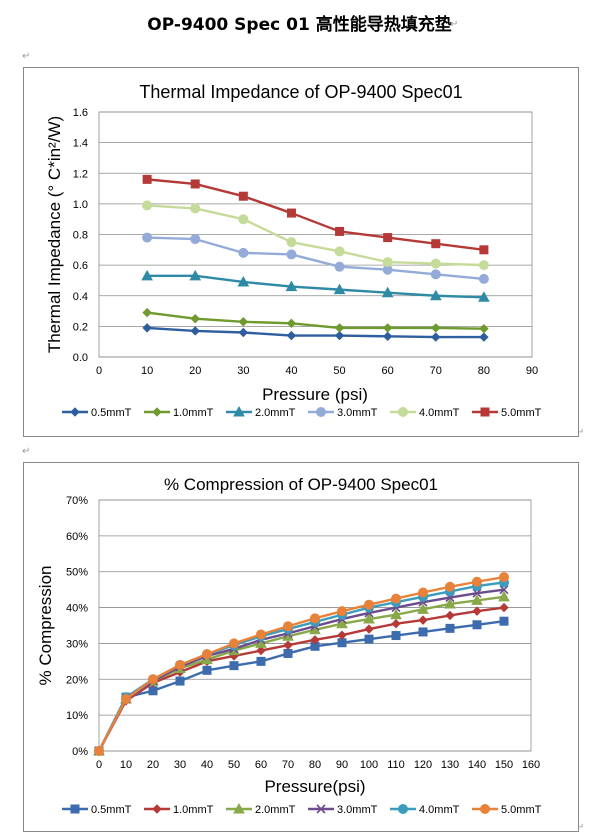 The image size is (599, 840). I want to click on compression-legend: 0.5mmT 1.0mmT 2.0mmT 3.0mmT 4.0mmT 5.0mmT, so click(302, 809).